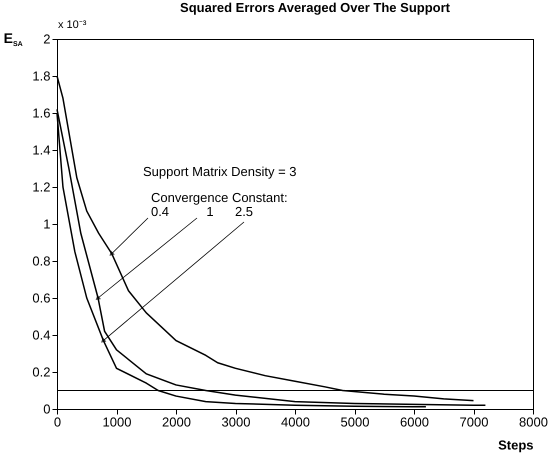  What do you see at coordinates (210, 211) in the screenshot?
I see `annotation: 1` at bounding box center [210, 211].